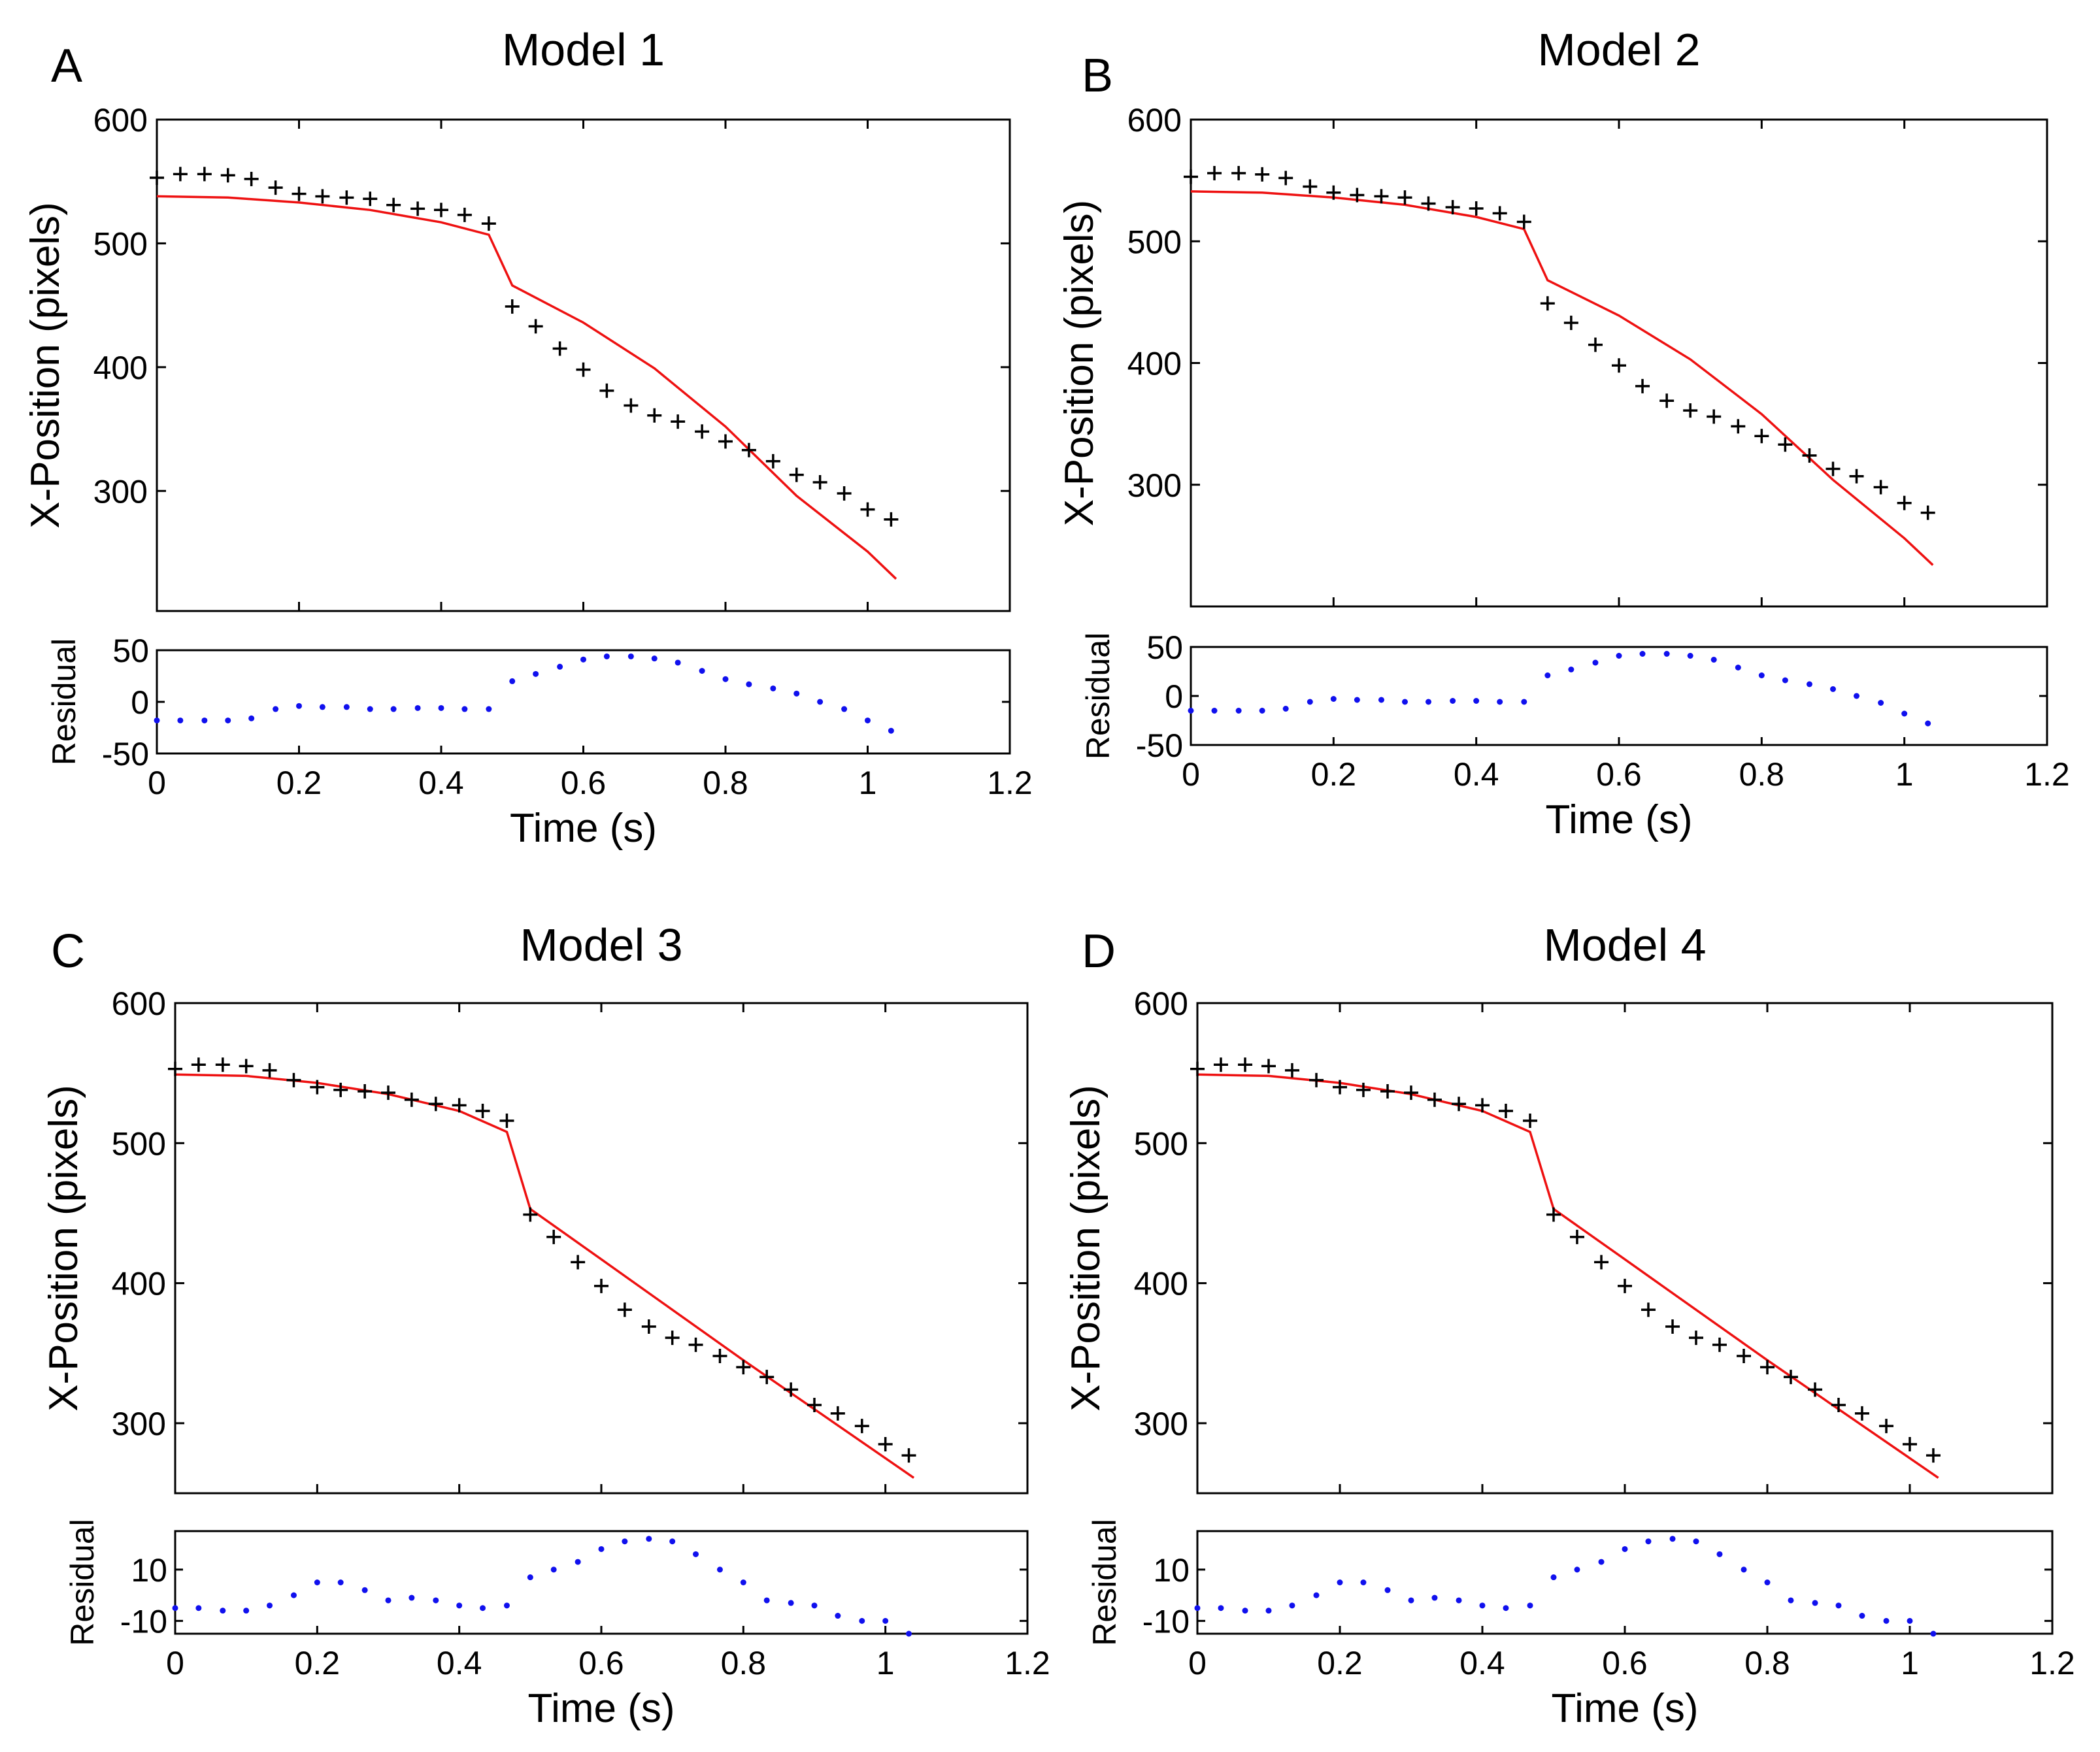  What do you see at coordinates (1625, 1249) in the screenshot?
I see `main-plot-frame` at bounding box center [1625, 1249].